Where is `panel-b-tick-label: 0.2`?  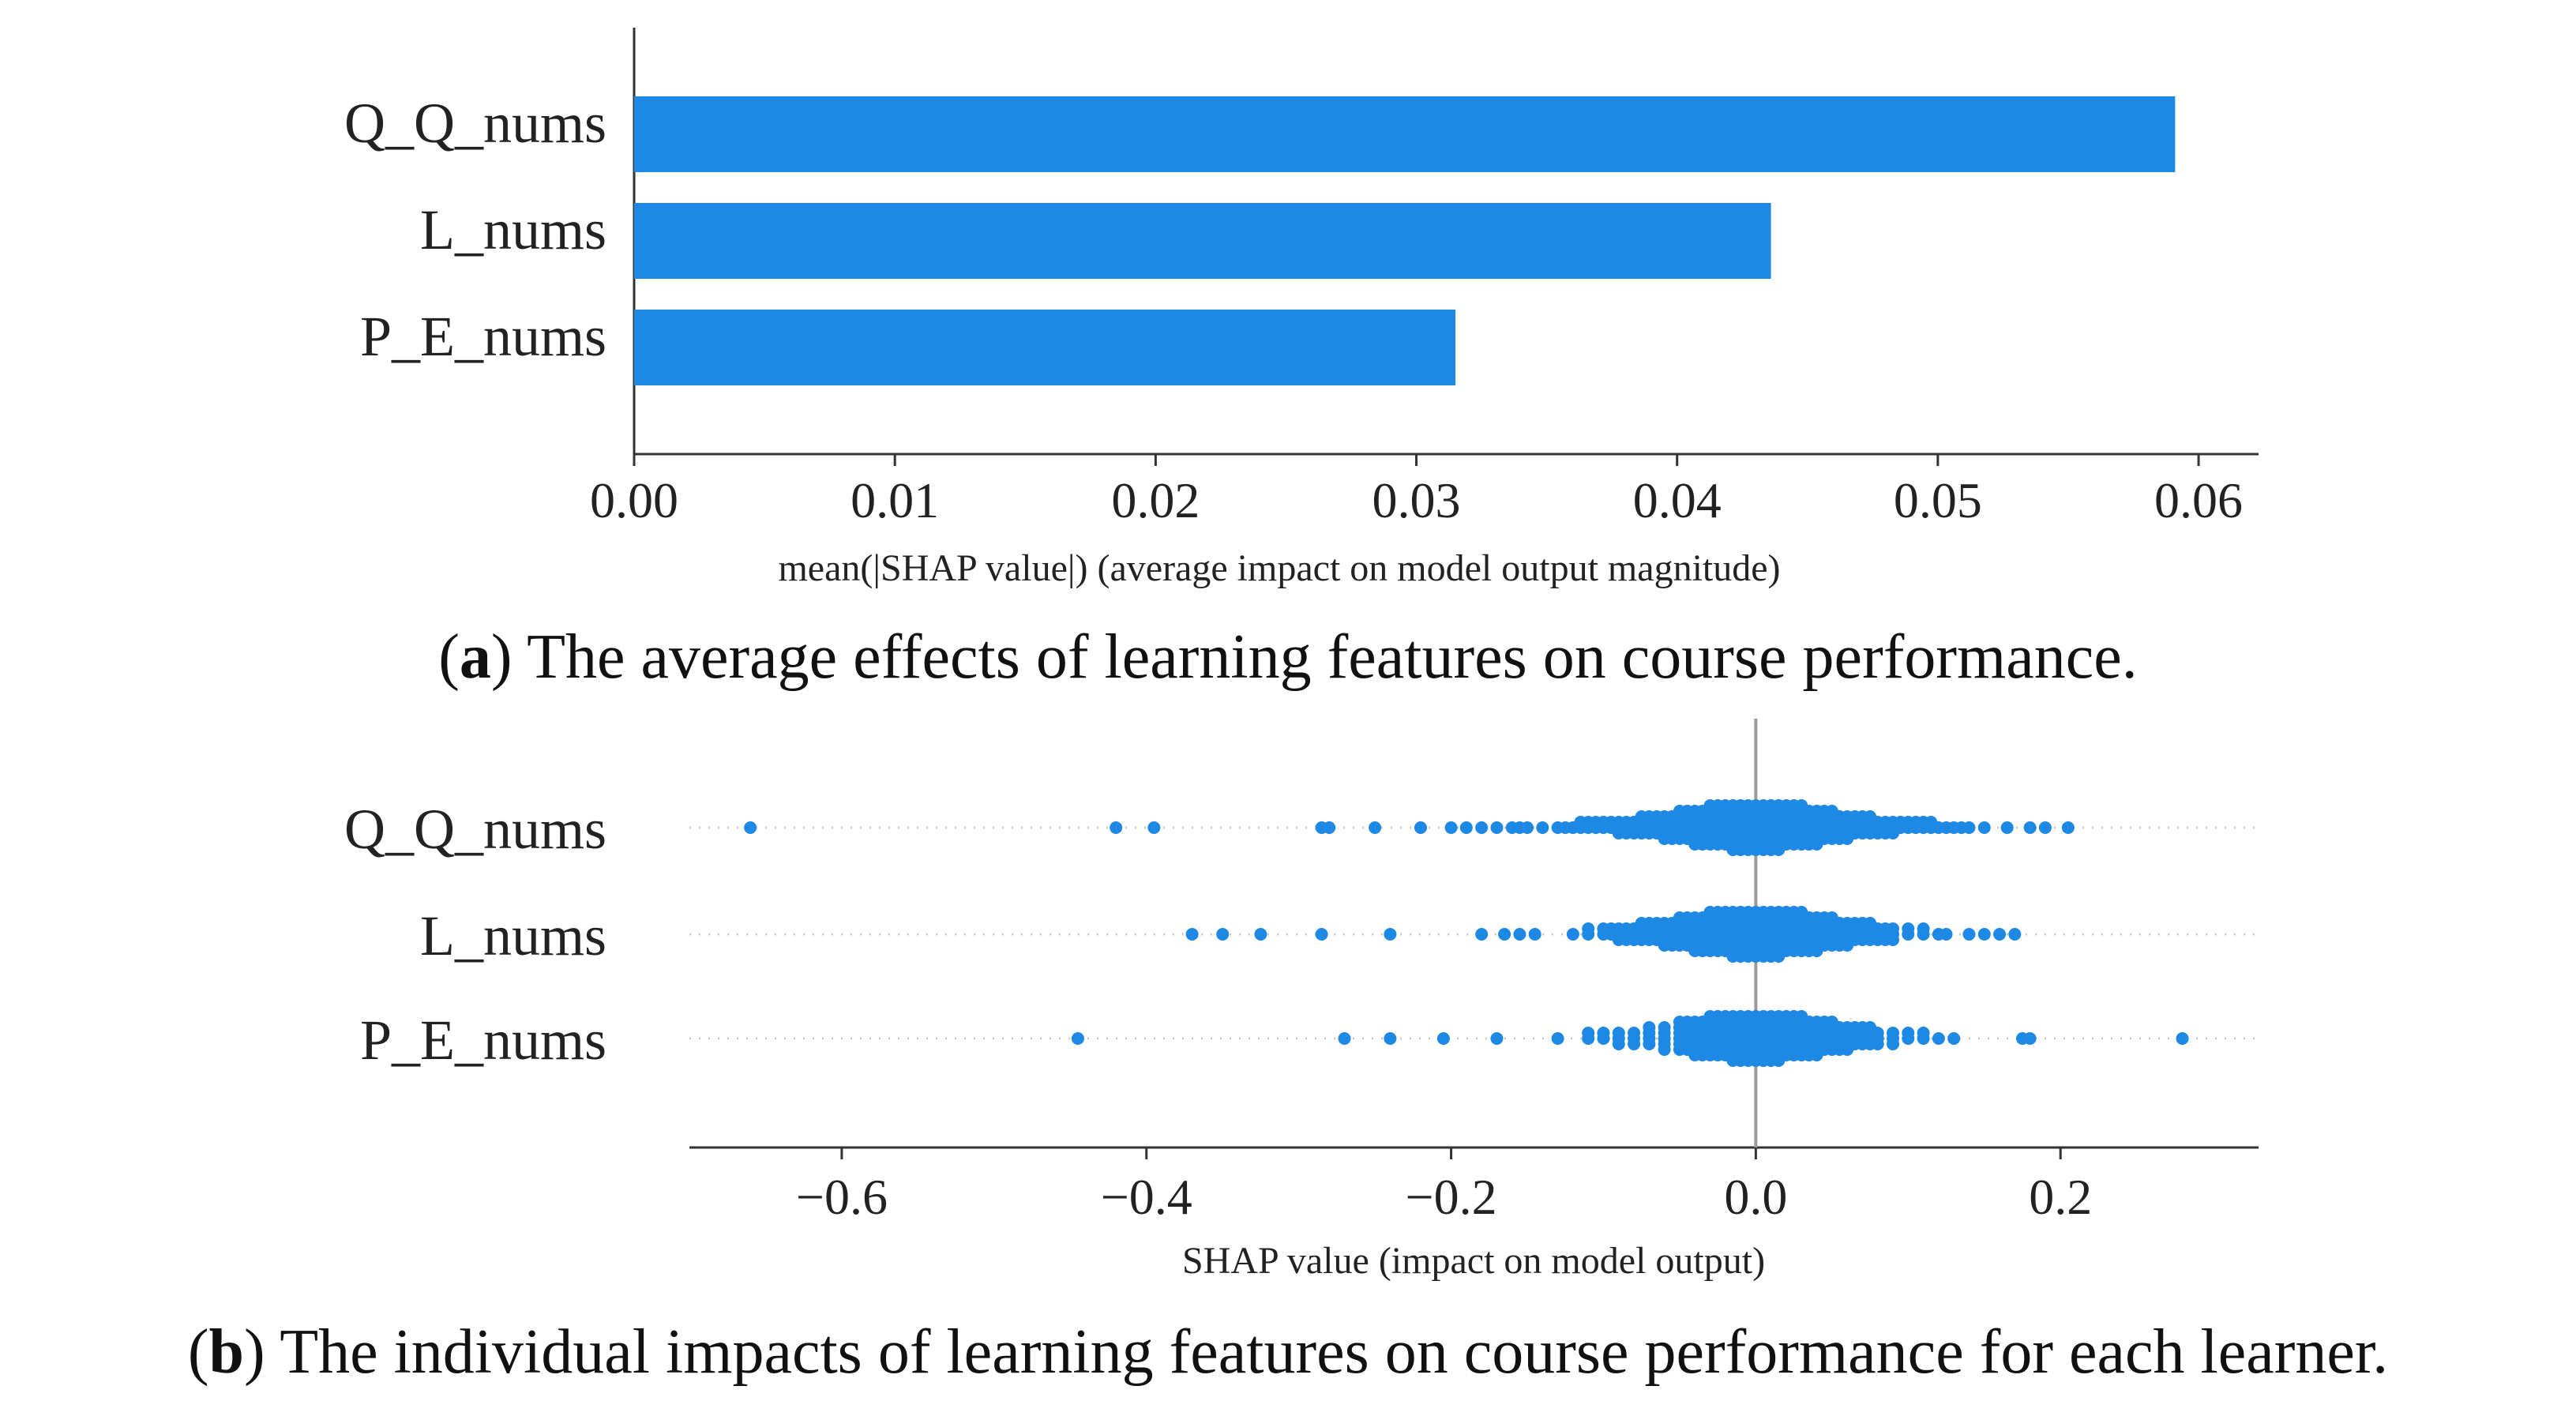 panel-b-tick-label: 0.2 is located at coordinates (2060, 1197).